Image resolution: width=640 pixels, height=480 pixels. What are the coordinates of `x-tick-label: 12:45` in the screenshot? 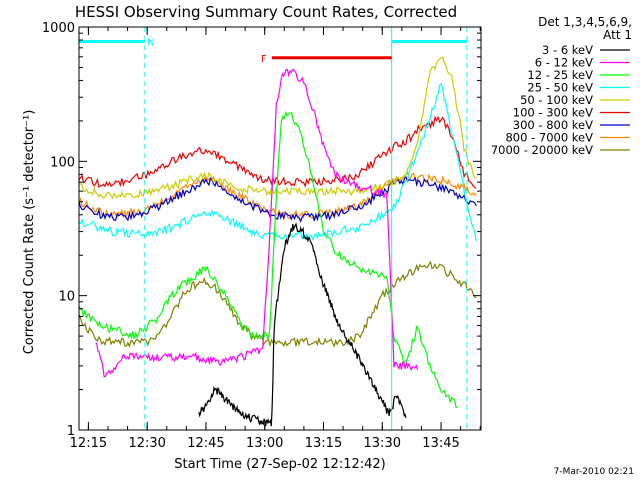 It's located at (205, 443).